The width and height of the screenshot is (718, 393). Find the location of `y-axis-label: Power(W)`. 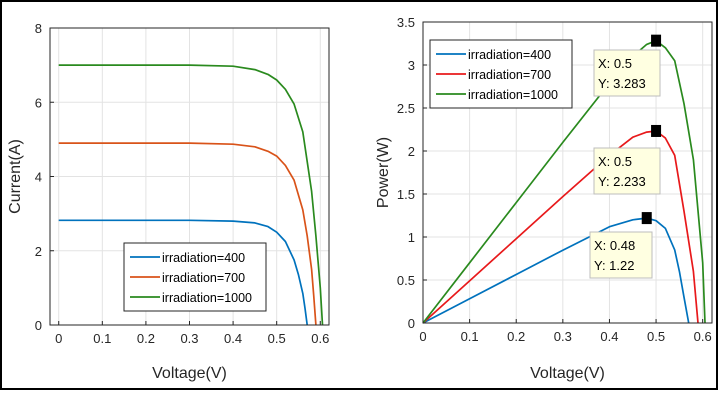

y-axis-label: Power(W) is located at coordinates (383, 172).